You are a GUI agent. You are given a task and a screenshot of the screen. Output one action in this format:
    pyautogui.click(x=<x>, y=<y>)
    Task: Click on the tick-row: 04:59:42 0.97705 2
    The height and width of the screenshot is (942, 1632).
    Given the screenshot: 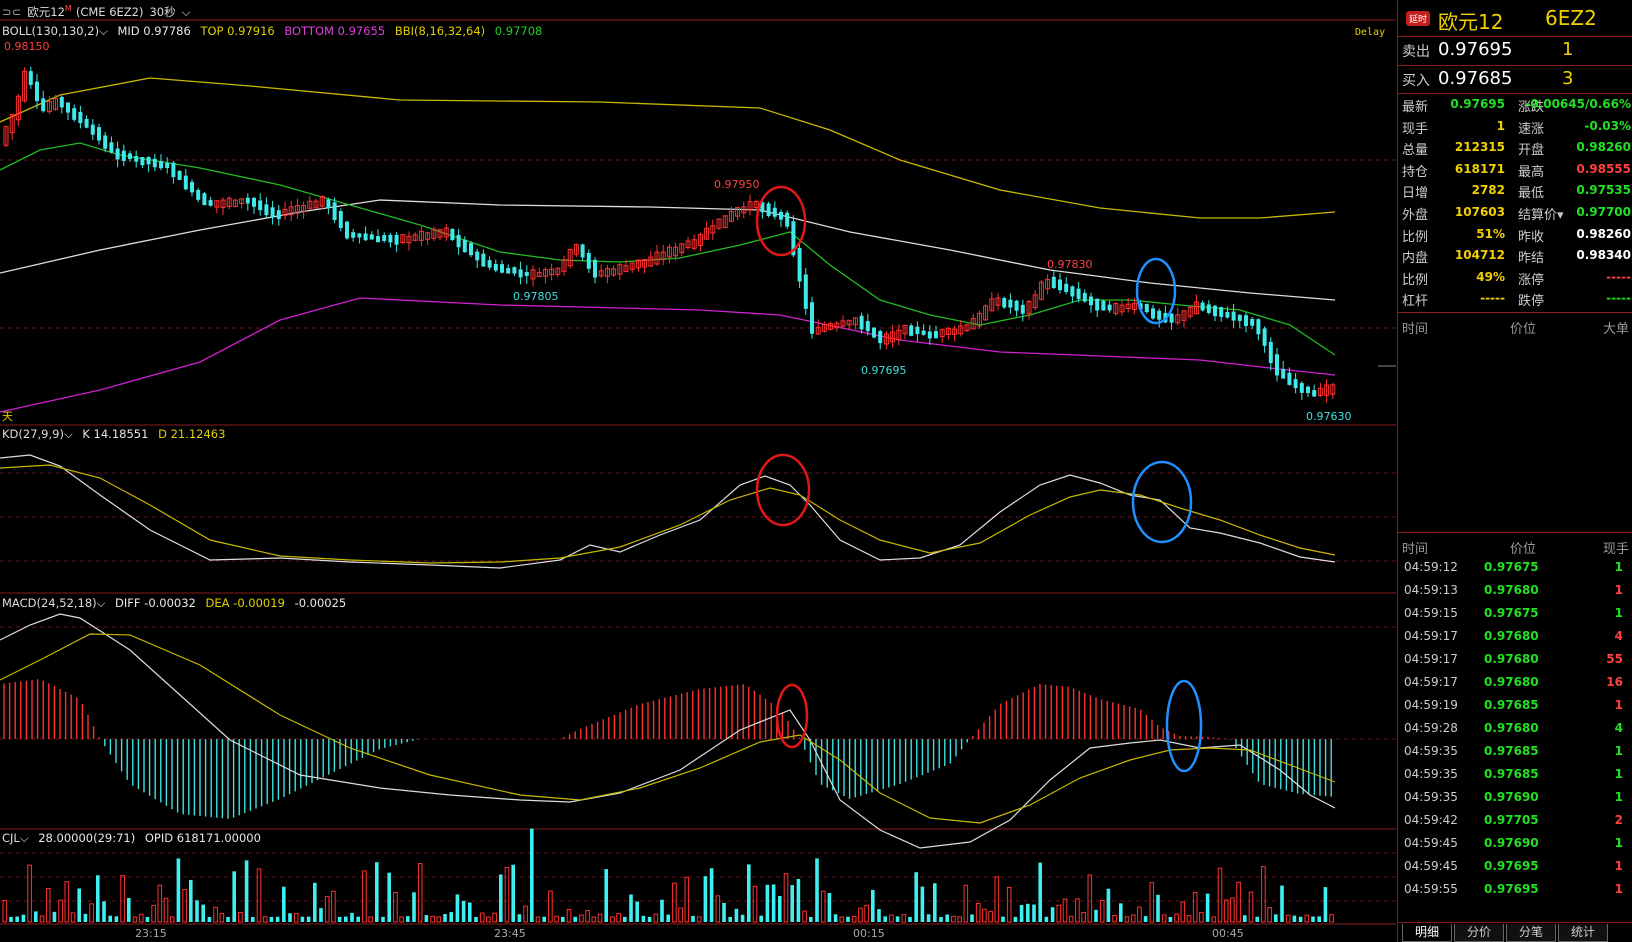 What is the action you would take?
    pyautogui.click(x=1515, y=820)
    